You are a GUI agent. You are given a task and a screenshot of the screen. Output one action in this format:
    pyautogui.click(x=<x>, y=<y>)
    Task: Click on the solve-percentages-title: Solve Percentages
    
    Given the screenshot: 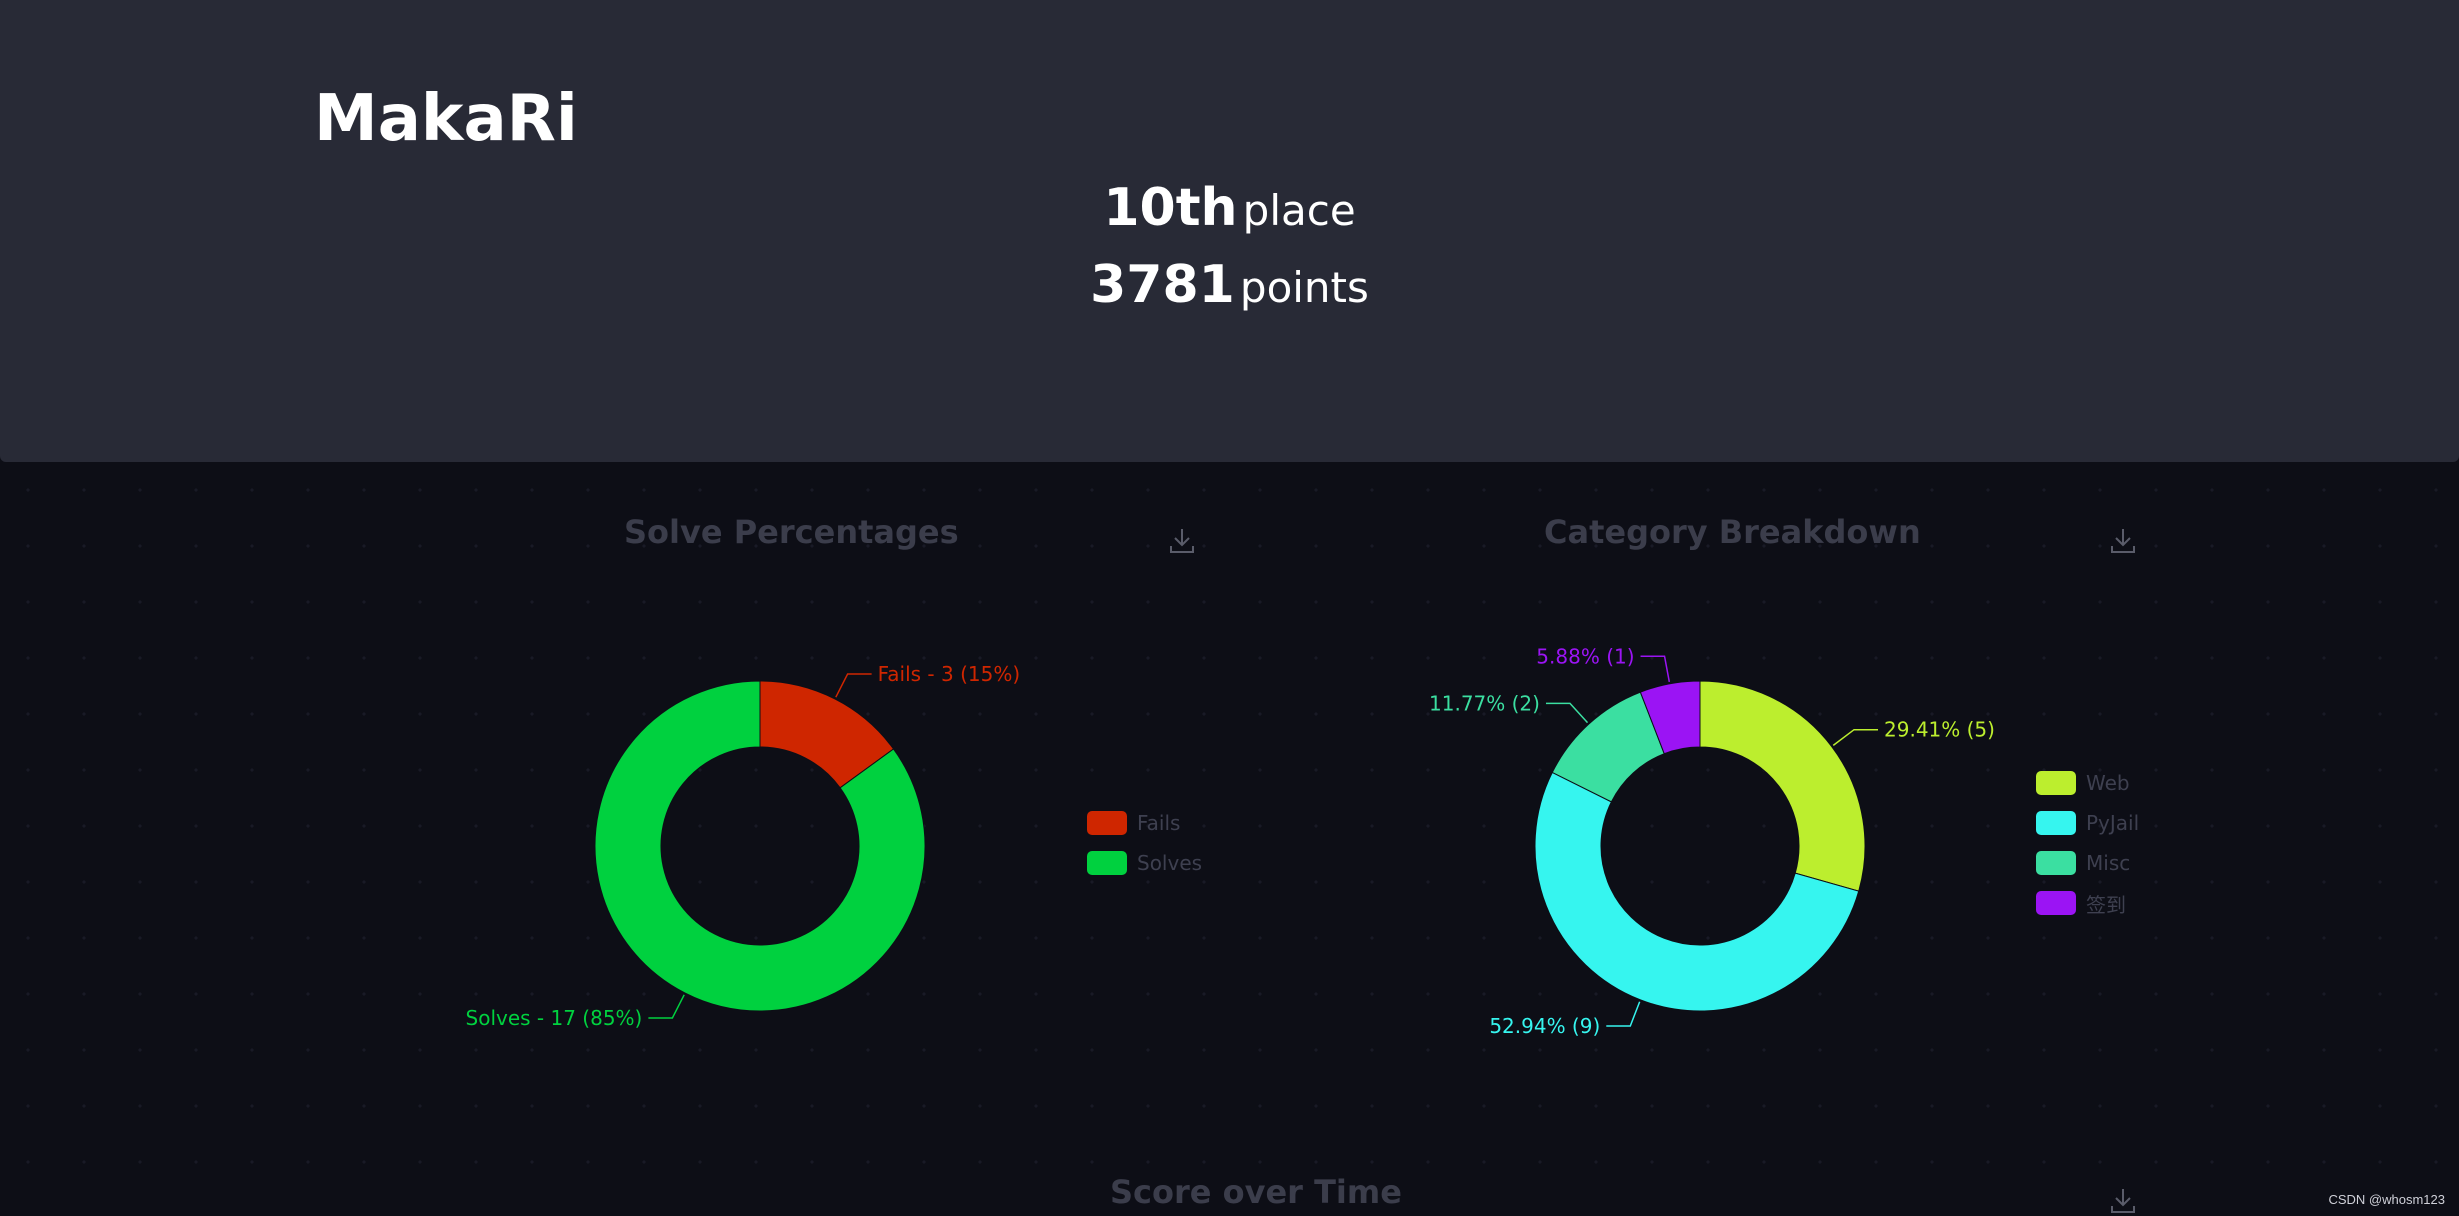 What is the action you would take?
    pyautogui.click(x=791, y=532)
    